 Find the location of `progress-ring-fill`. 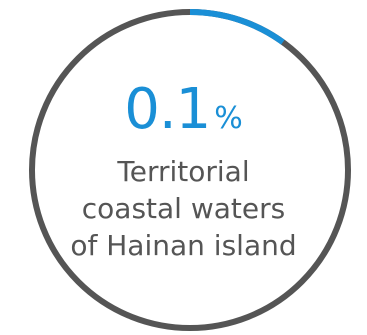

progress-ring-fill is located at coordinates (237, 27).